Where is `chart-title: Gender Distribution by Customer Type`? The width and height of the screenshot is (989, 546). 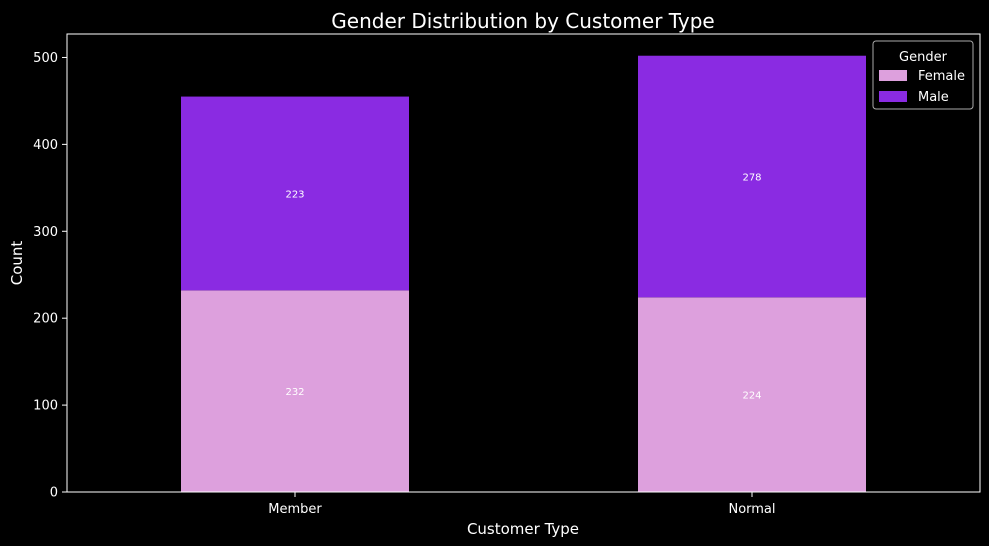 chart-title: Gender Distribution by Customer Type is located at coordinates (522, 21).